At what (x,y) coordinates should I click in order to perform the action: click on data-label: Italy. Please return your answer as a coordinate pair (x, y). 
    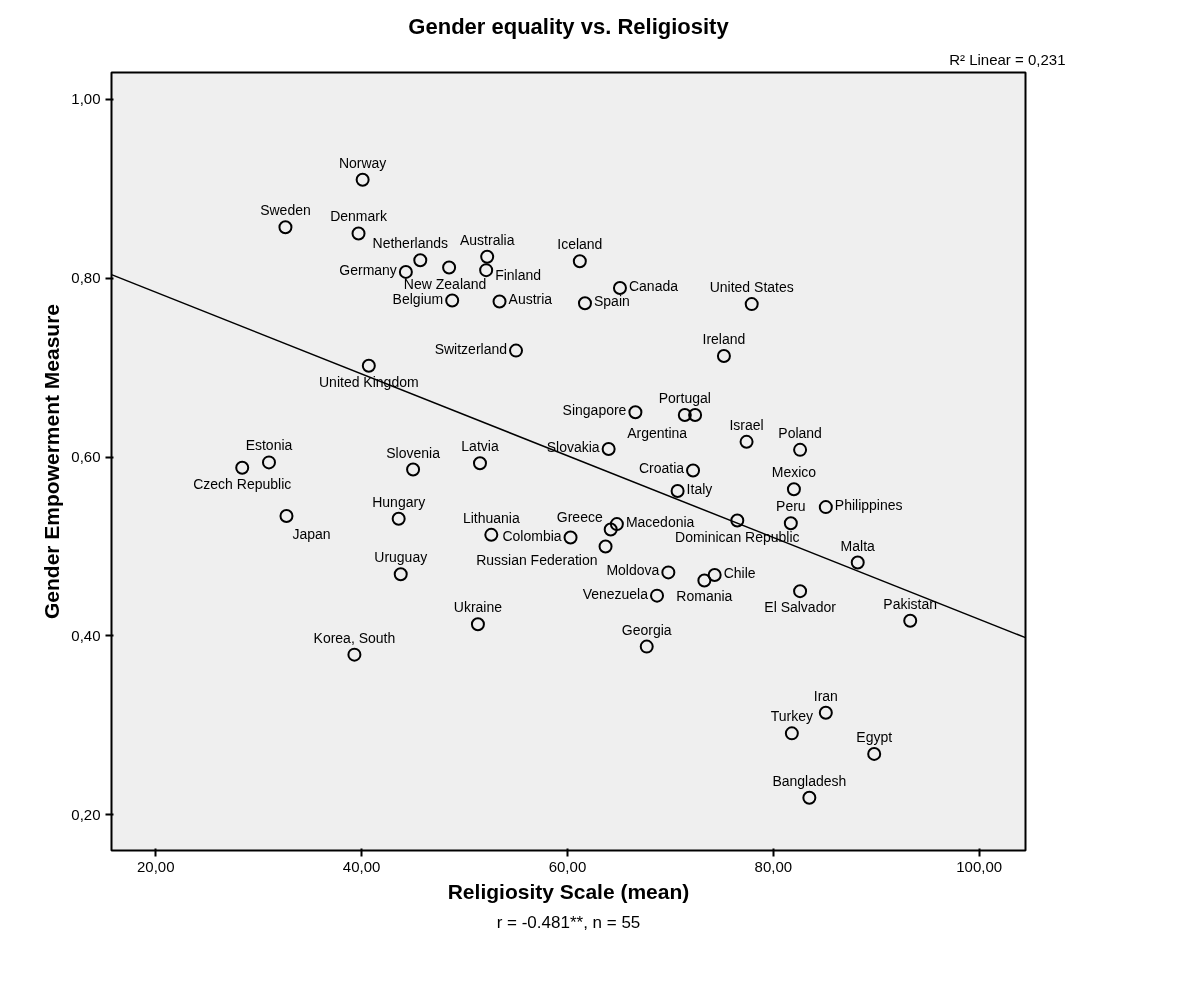
    Looking at the image, I should click on (699, 489).